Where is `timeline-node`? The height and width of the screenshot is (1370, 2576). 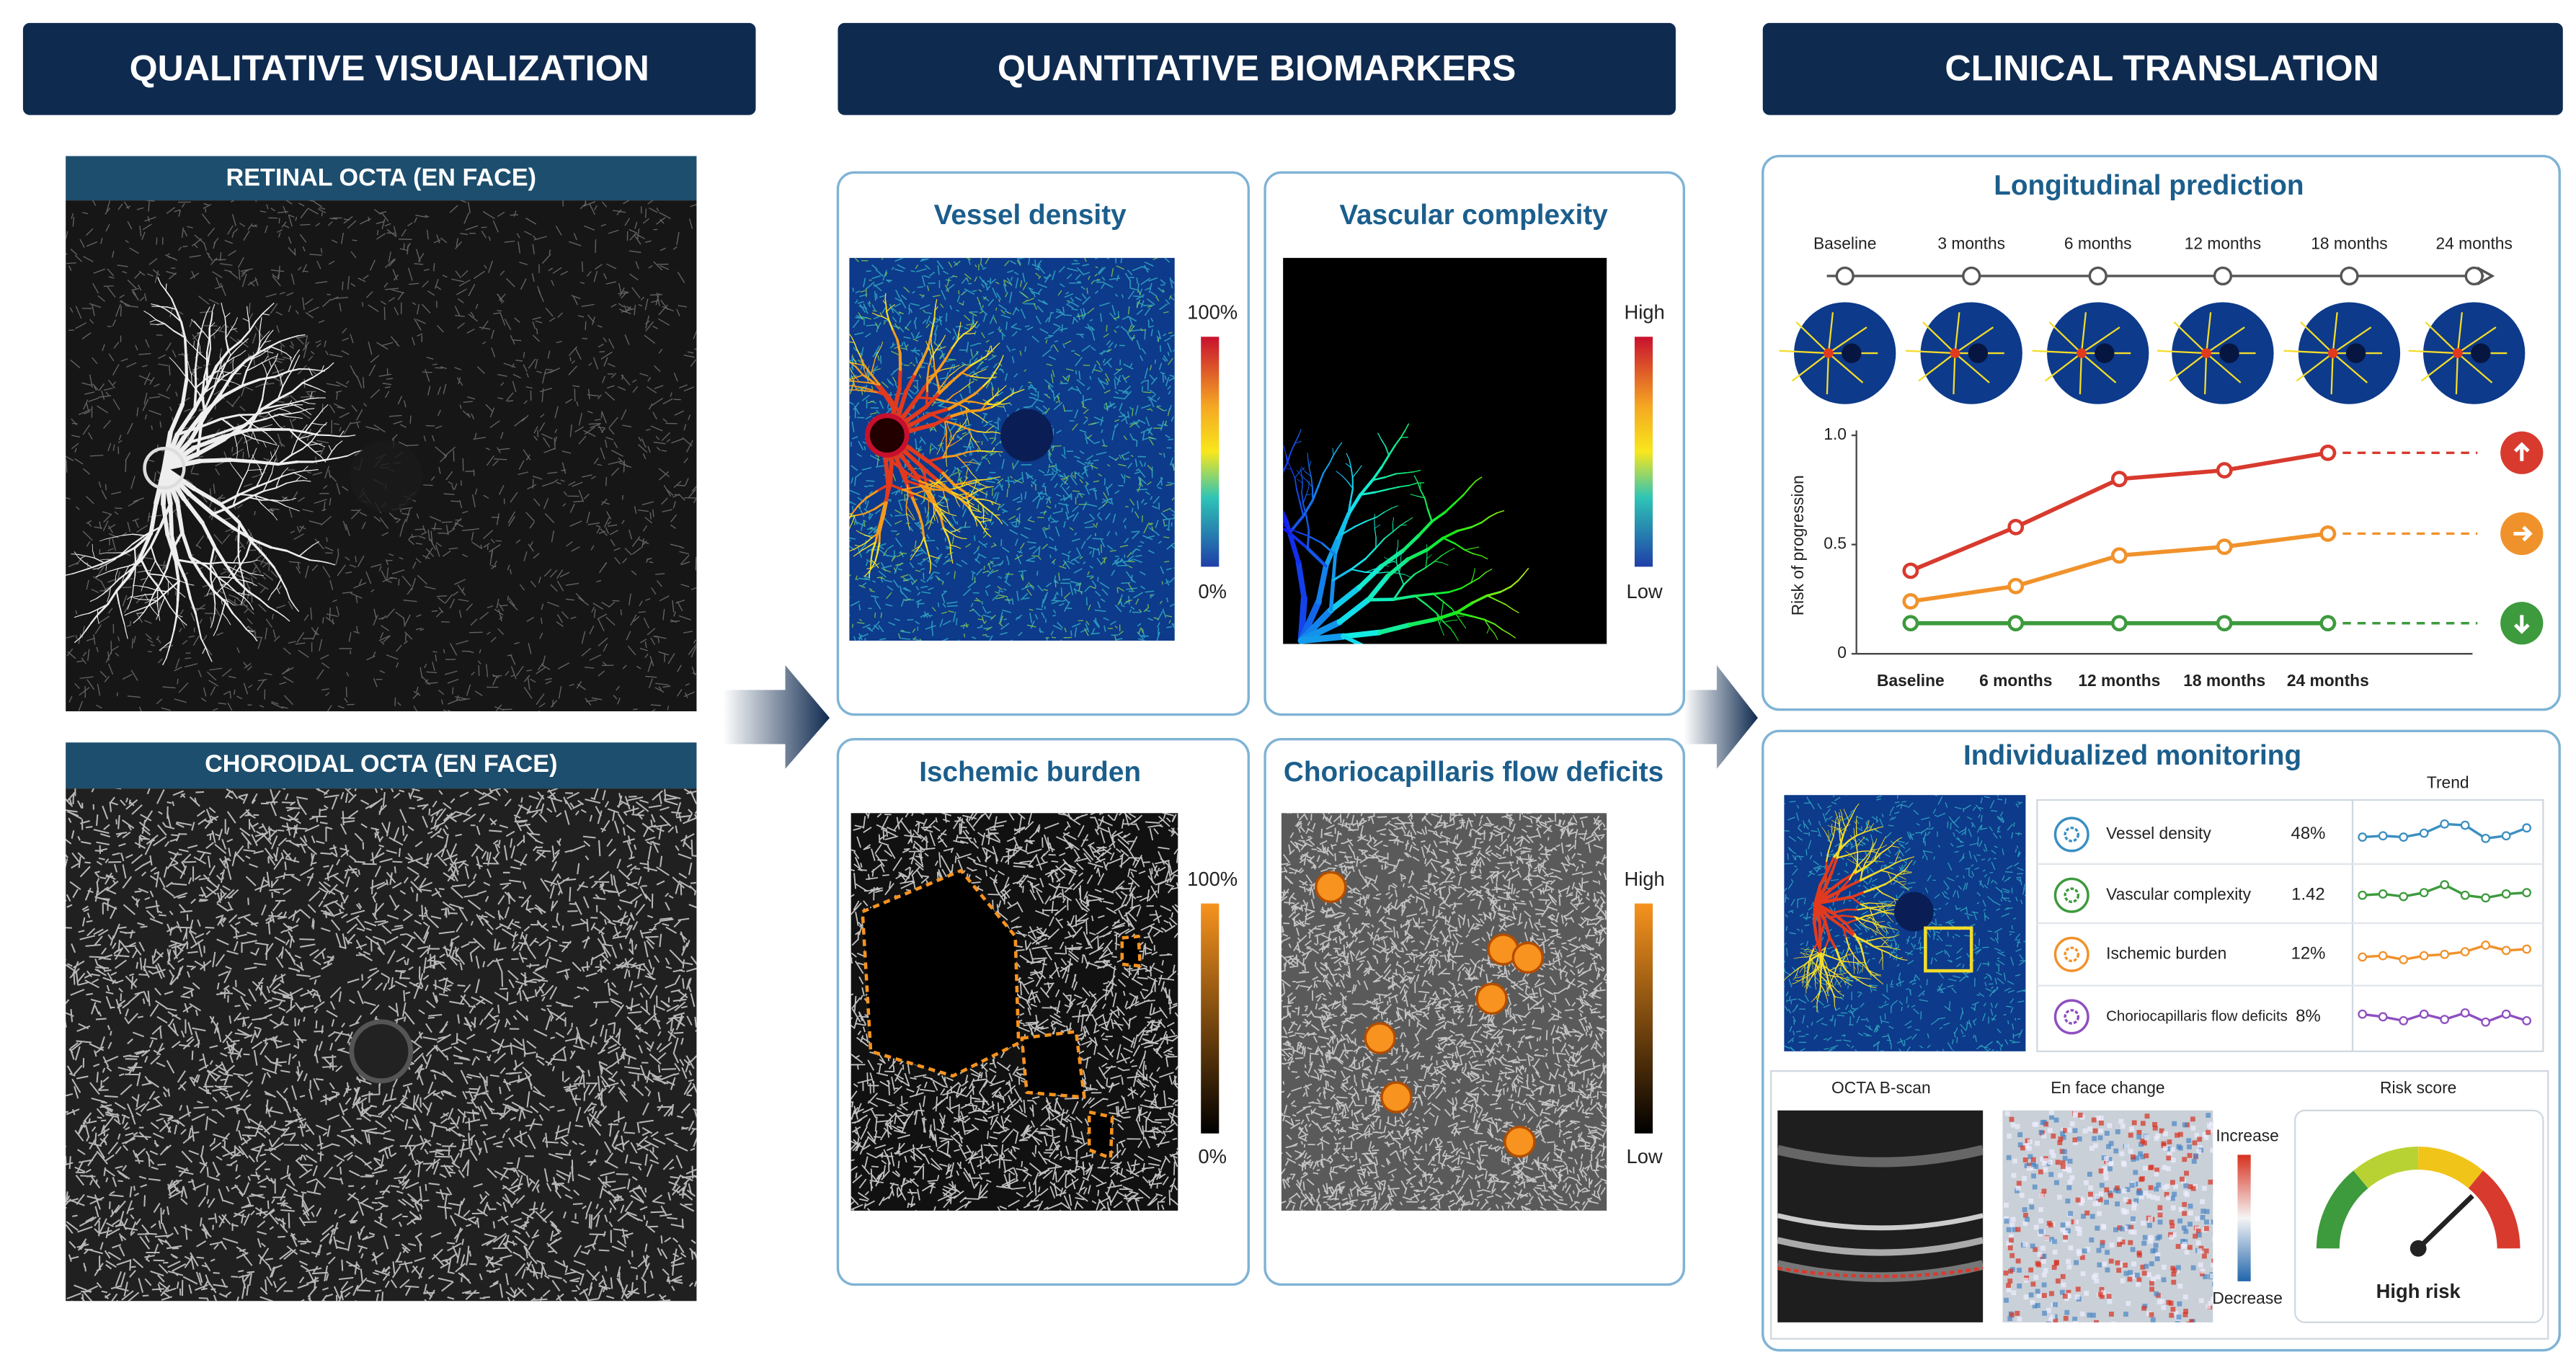
timeline-node is located at coordinates (2223, 276).